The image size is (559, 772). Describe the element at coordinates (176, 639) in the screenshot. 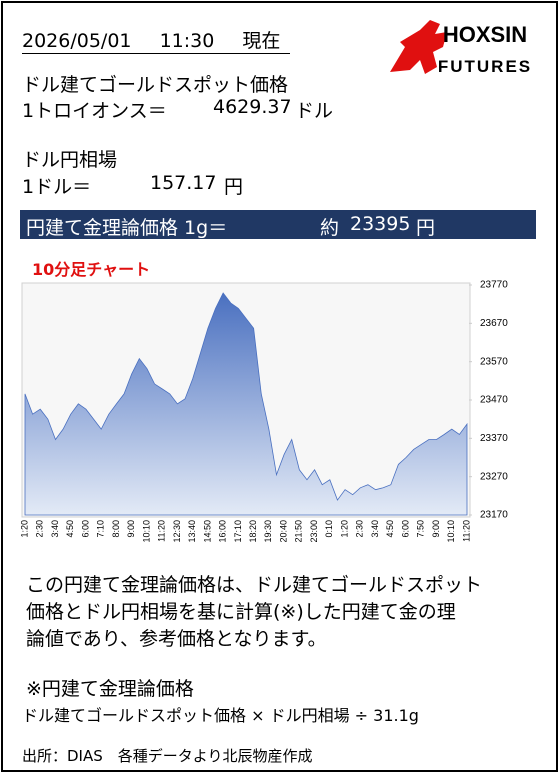

I see `note-line: 論値であり、参考価格となります。` at that location.